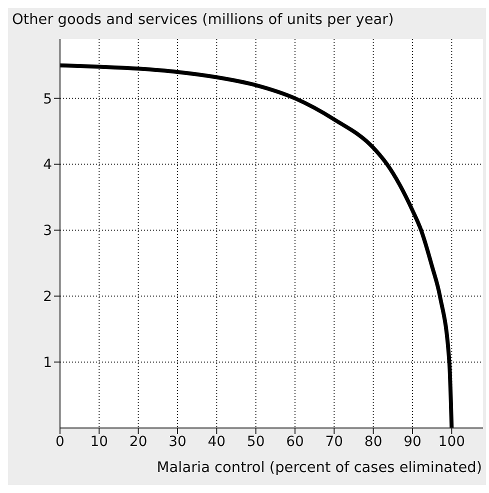 The height and width of the screenshot is (493, 489). Describe the element at coordinates (334, 442) in the screenshot. I see `x-tick-label: 70` at that location.